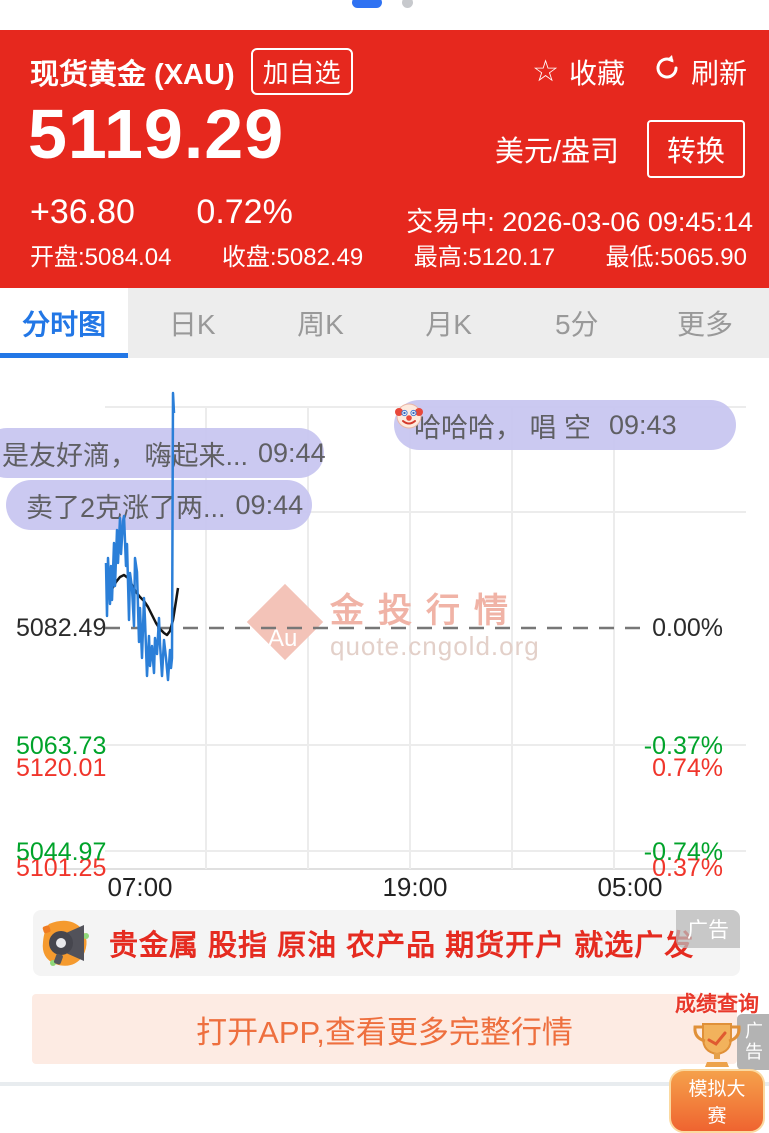  What do you see at coordinates (717, 1003) in the screenshot?
I see `contest-score-link: 成绩查询` at bounding box center [717, 1003].